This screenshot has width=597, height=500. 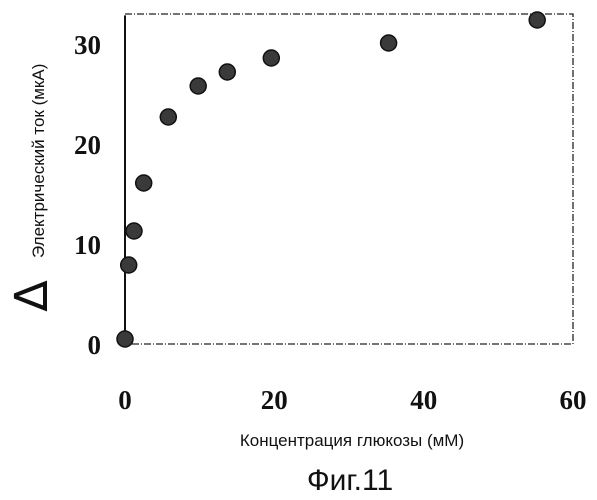 I want to click on y-axis-title-text: Электрический ток (мкА), so click(x=38, y=161).